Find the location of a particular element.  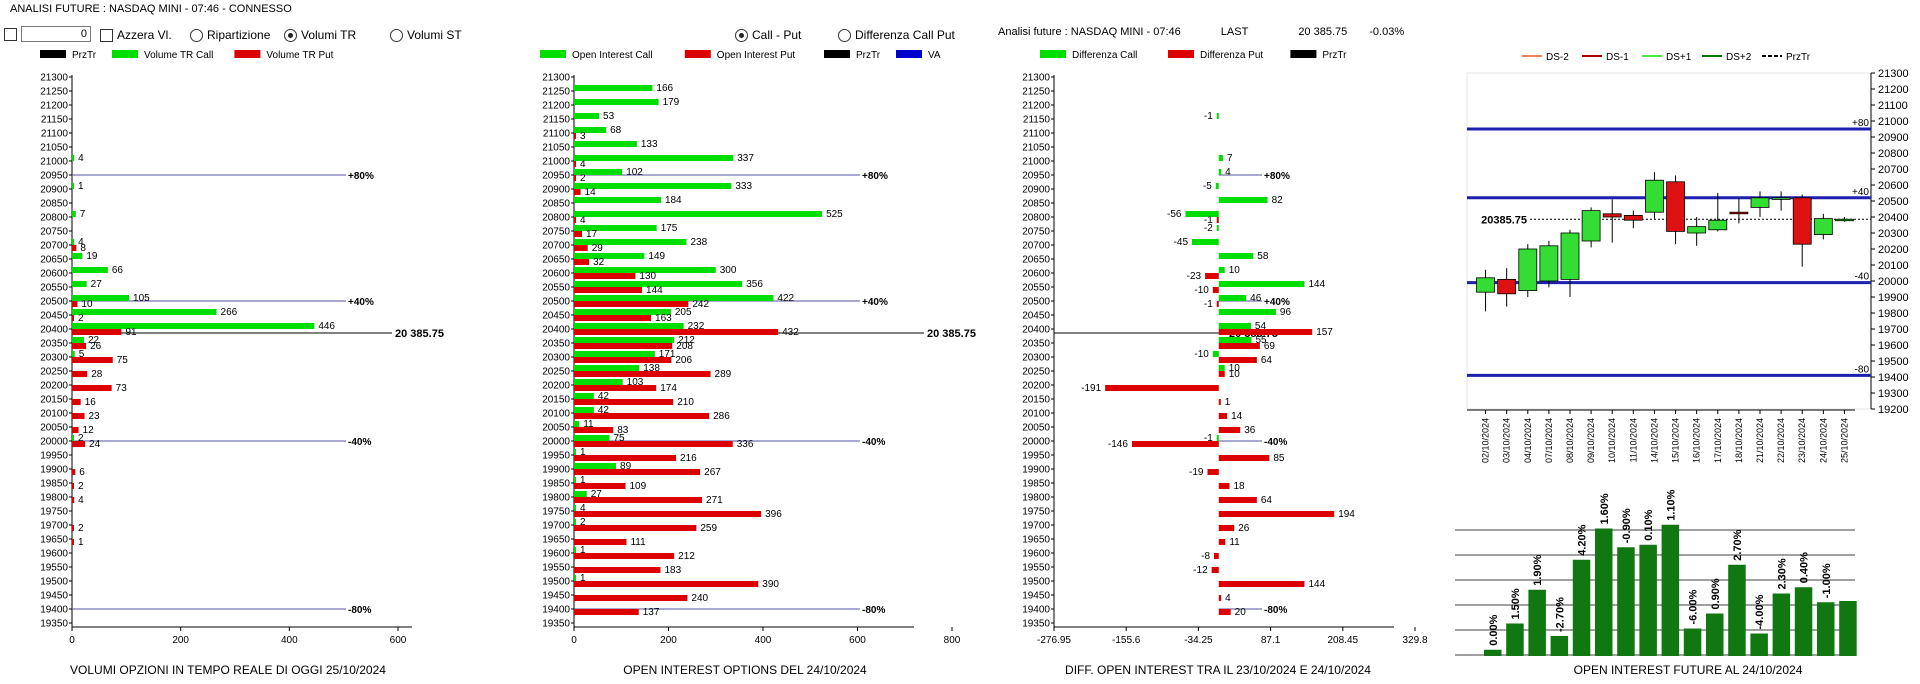

oi-bar-label-put: 212 is located at coordinates (686, 556).